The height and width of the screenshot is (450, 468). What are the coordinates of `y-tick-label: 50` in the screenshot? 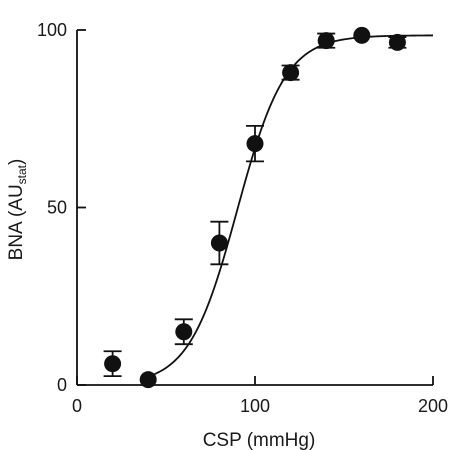 It's located at (57, 208).